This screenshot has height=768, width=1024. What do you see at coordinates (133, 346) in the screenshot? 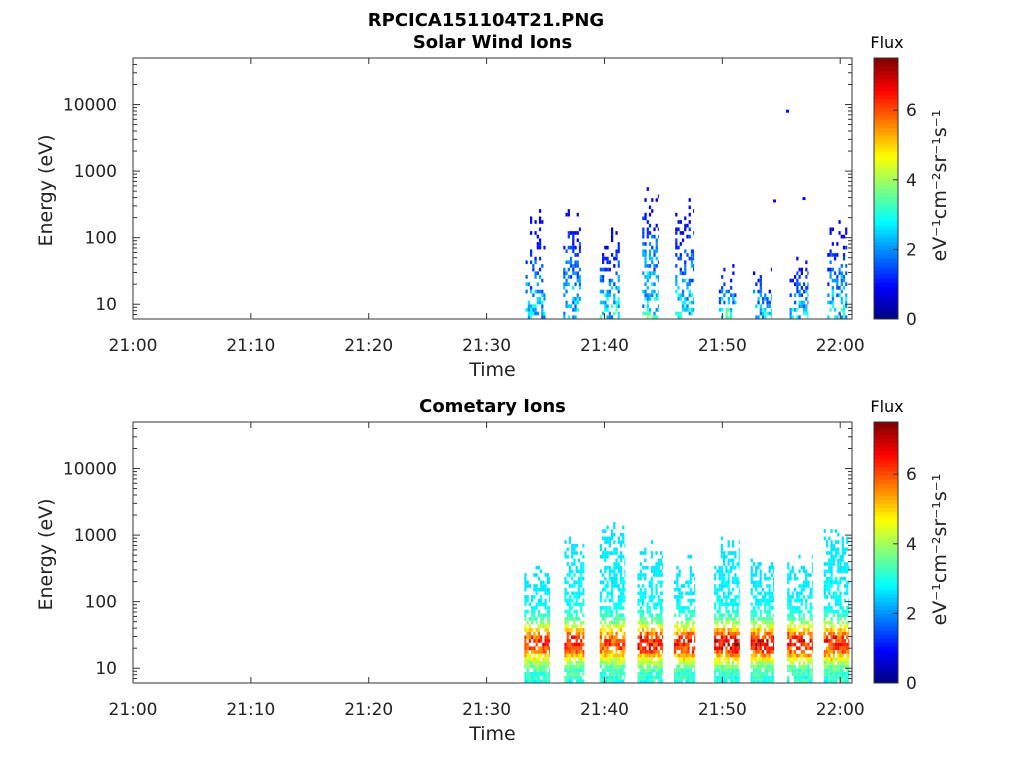
I see `x-tick-label: 21:00` at bounding box center [133, 346].